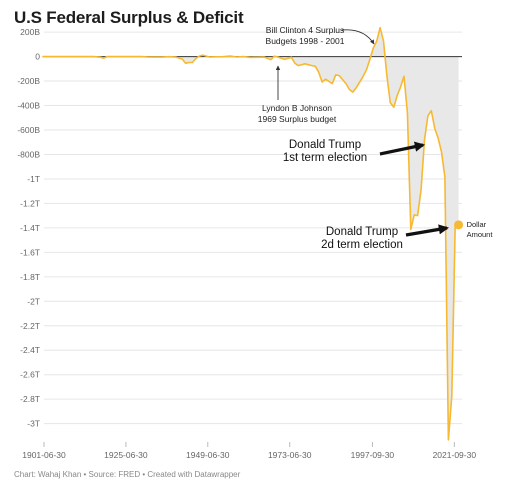  I want to click on x-tick-label: 1973-06-30, so click(290, 455).